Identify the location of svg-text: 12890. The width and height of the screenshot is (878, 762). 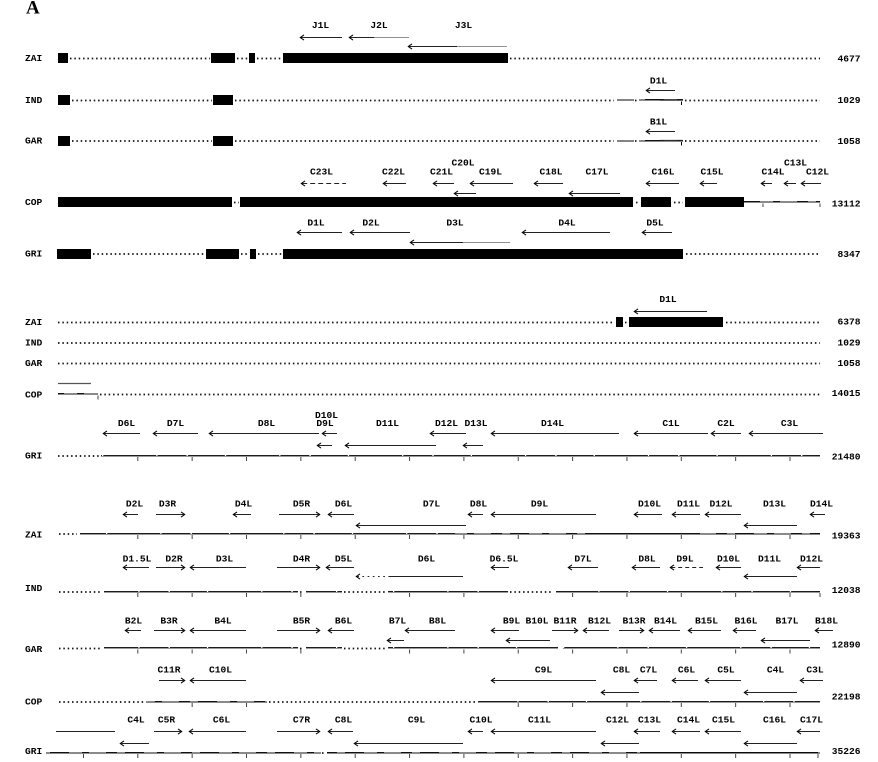
(846, 645).